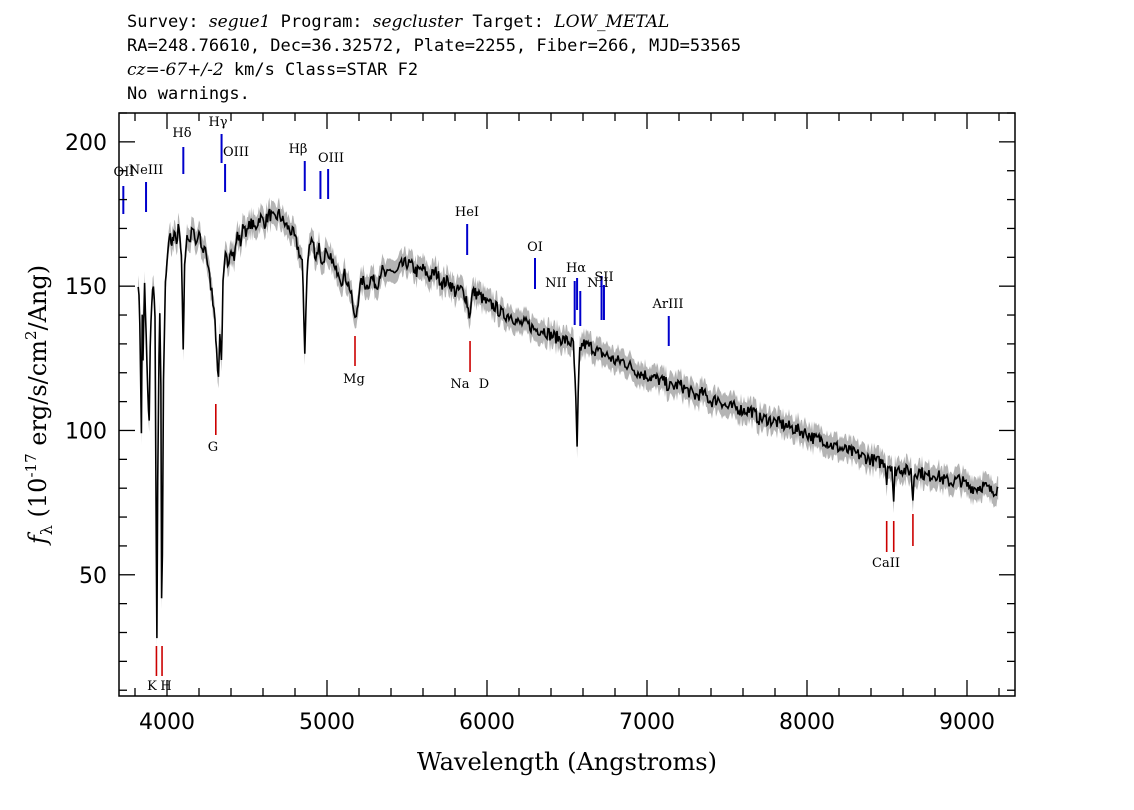  I want to click on header-line-4: No warnings., so click(188, 94).